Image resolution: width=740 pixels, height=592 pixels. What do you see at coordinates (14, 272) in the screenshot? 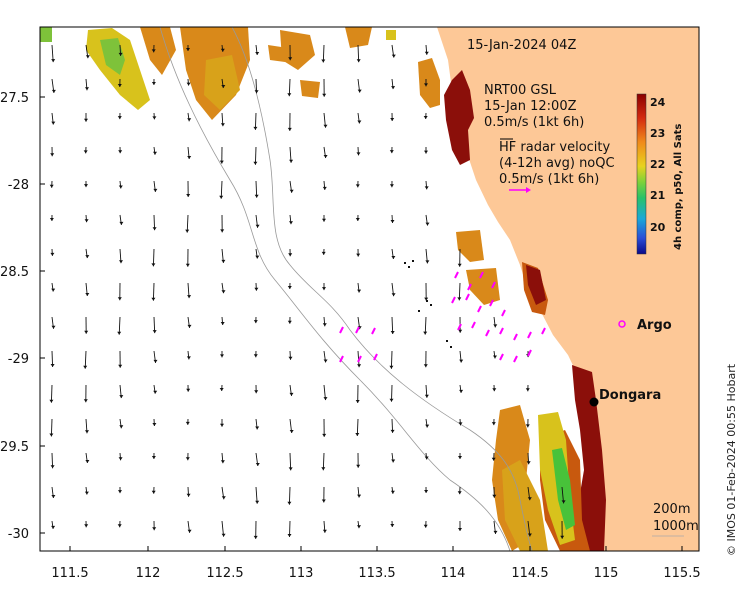
I see `y-tick-label: -28.5` at bounding box center [14, 272].